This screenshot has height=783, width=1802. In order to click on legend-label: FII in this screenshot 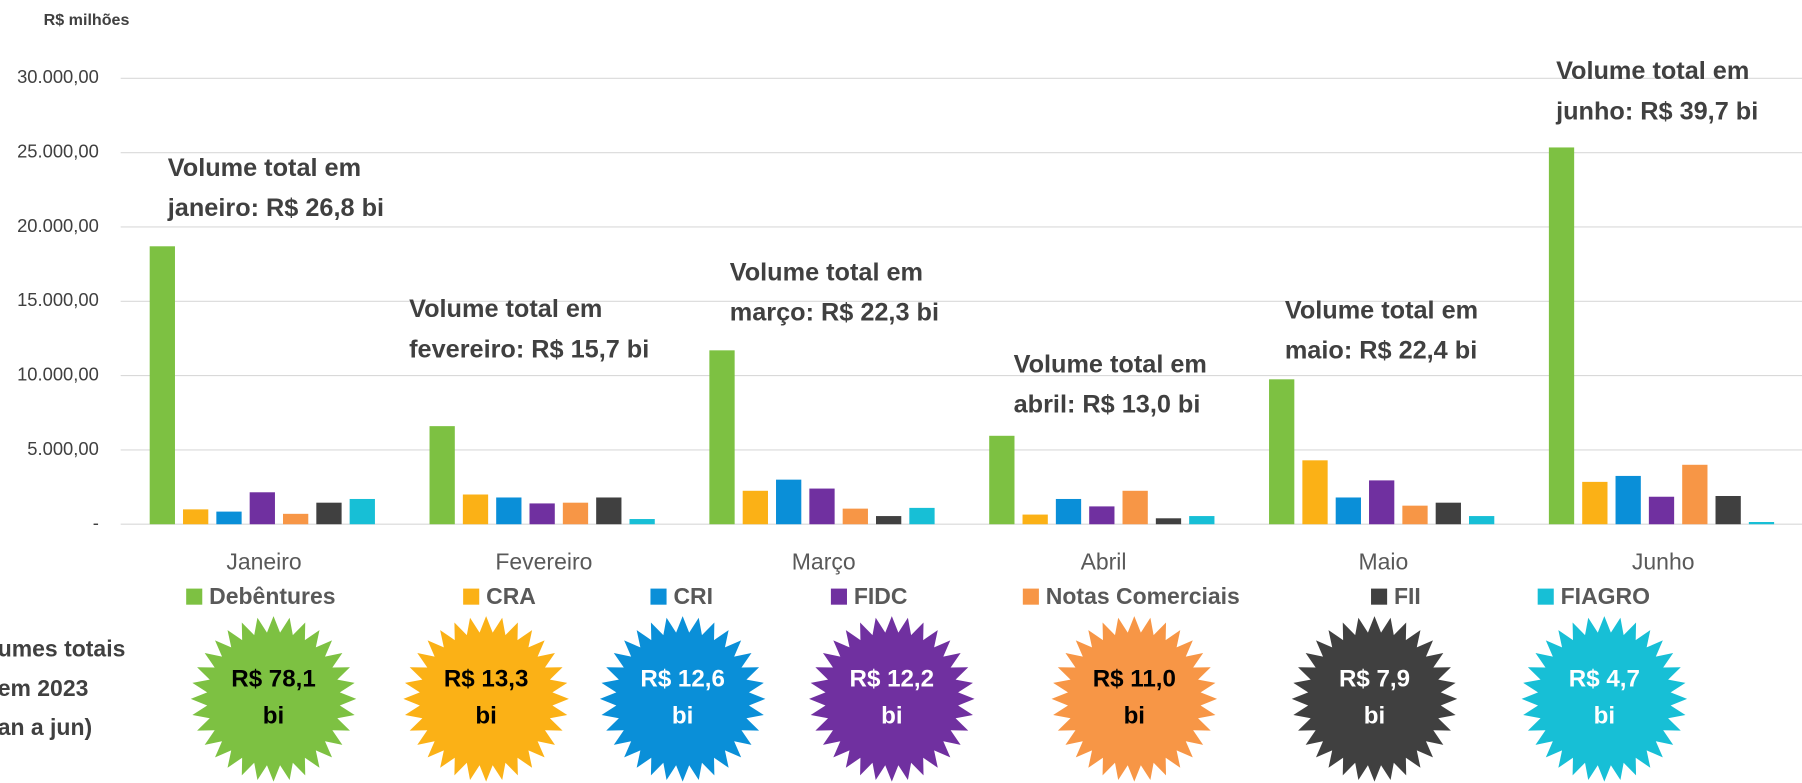, I will do `click(1407, 596)`.